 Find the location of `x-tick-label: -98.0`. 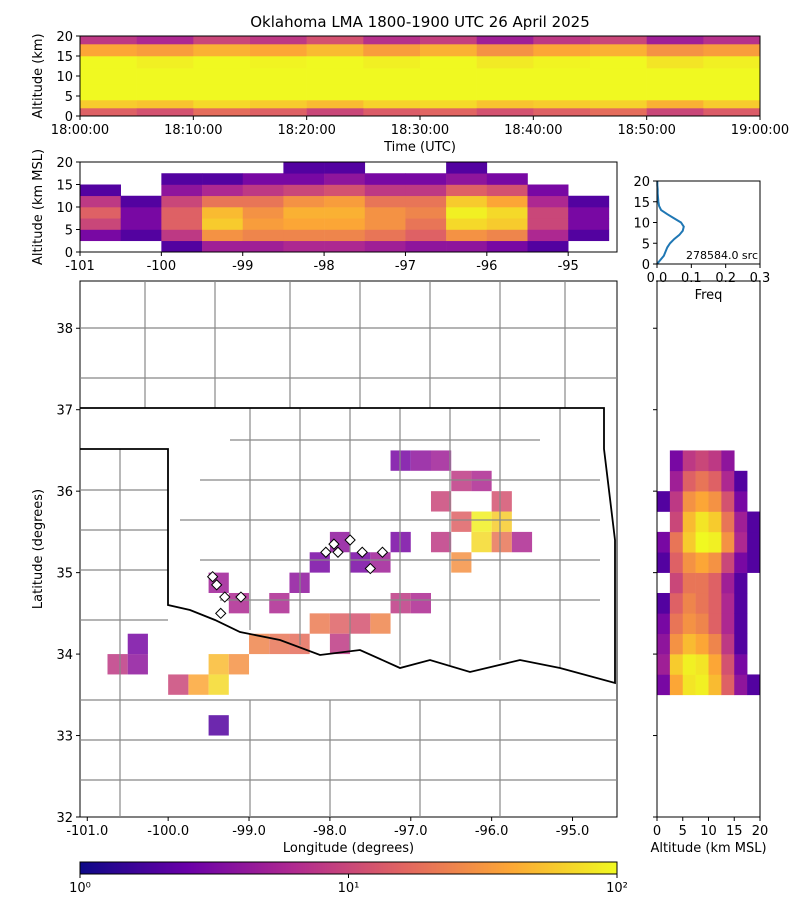

x-tick-label: -98.0 is located at coordinates (330, 831).